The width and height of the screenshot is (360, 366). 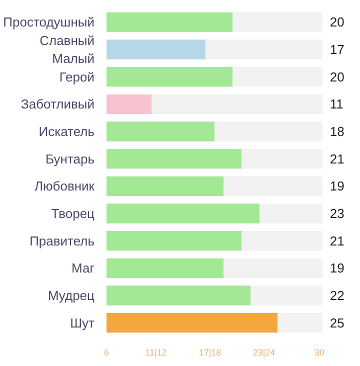 I want to click on x-tick-label: 17|18, so click(x=210, y=353).